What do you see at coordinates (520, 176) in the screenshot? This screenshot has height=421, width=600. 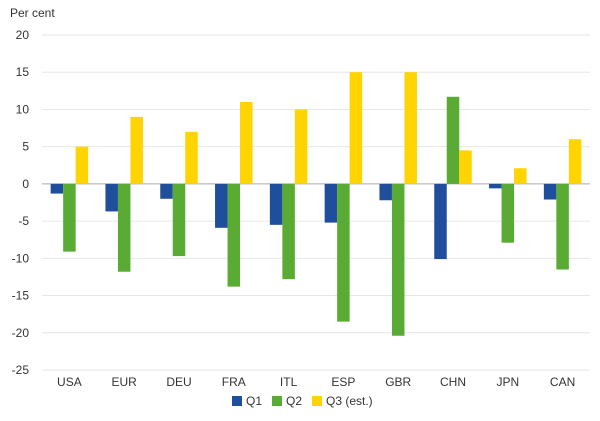 I see `bar-jpn-q3-est` at bounding box center [520, 176].